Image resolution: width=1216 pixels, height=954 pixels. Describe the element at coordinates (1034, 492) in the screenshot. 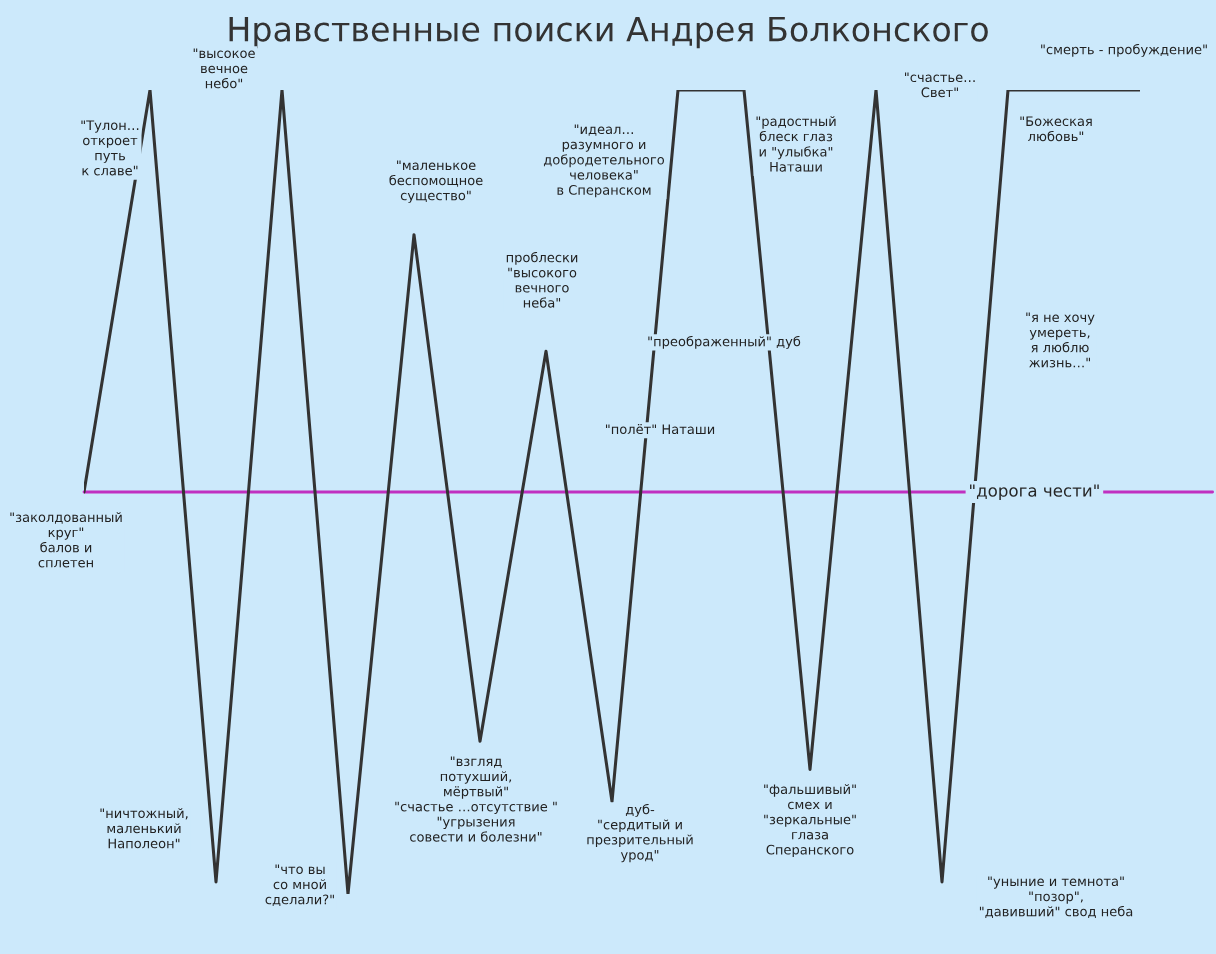

I see `ref-line-label: "дорога чести"` at that location.